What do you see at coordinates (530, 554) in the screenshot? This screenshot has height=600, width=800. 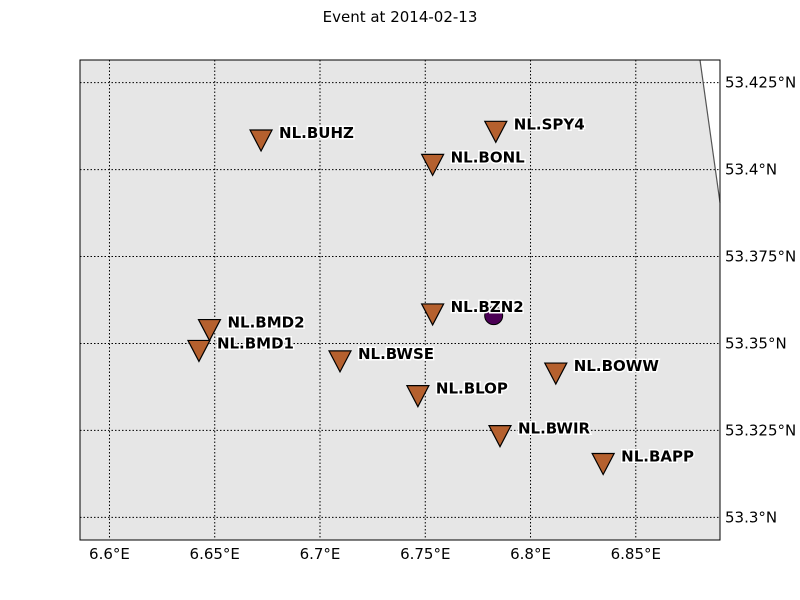 I see `lon-tick-label: 6.8°E` at bounding box center [530, 554].